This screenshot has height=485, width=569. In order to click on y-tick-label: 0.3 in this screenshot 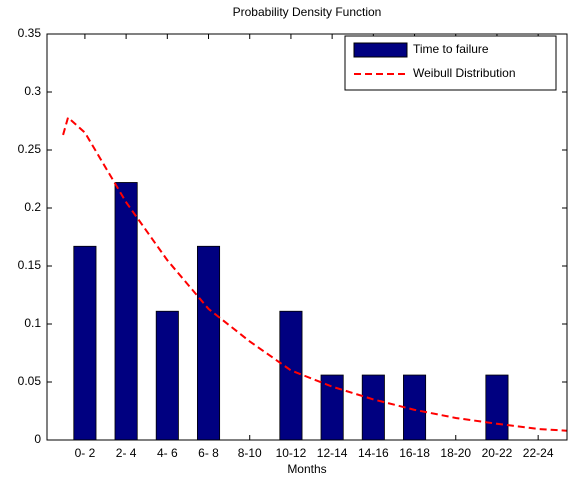, I will do `click(32, 91)`.